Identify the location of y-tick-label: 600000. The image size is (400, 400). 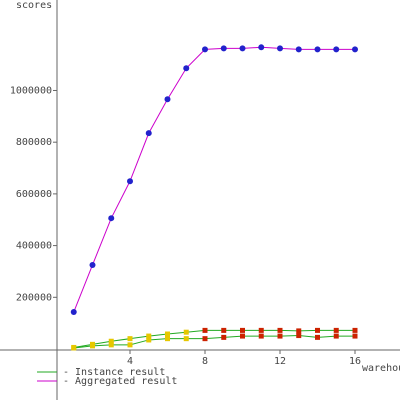
(34, 194).